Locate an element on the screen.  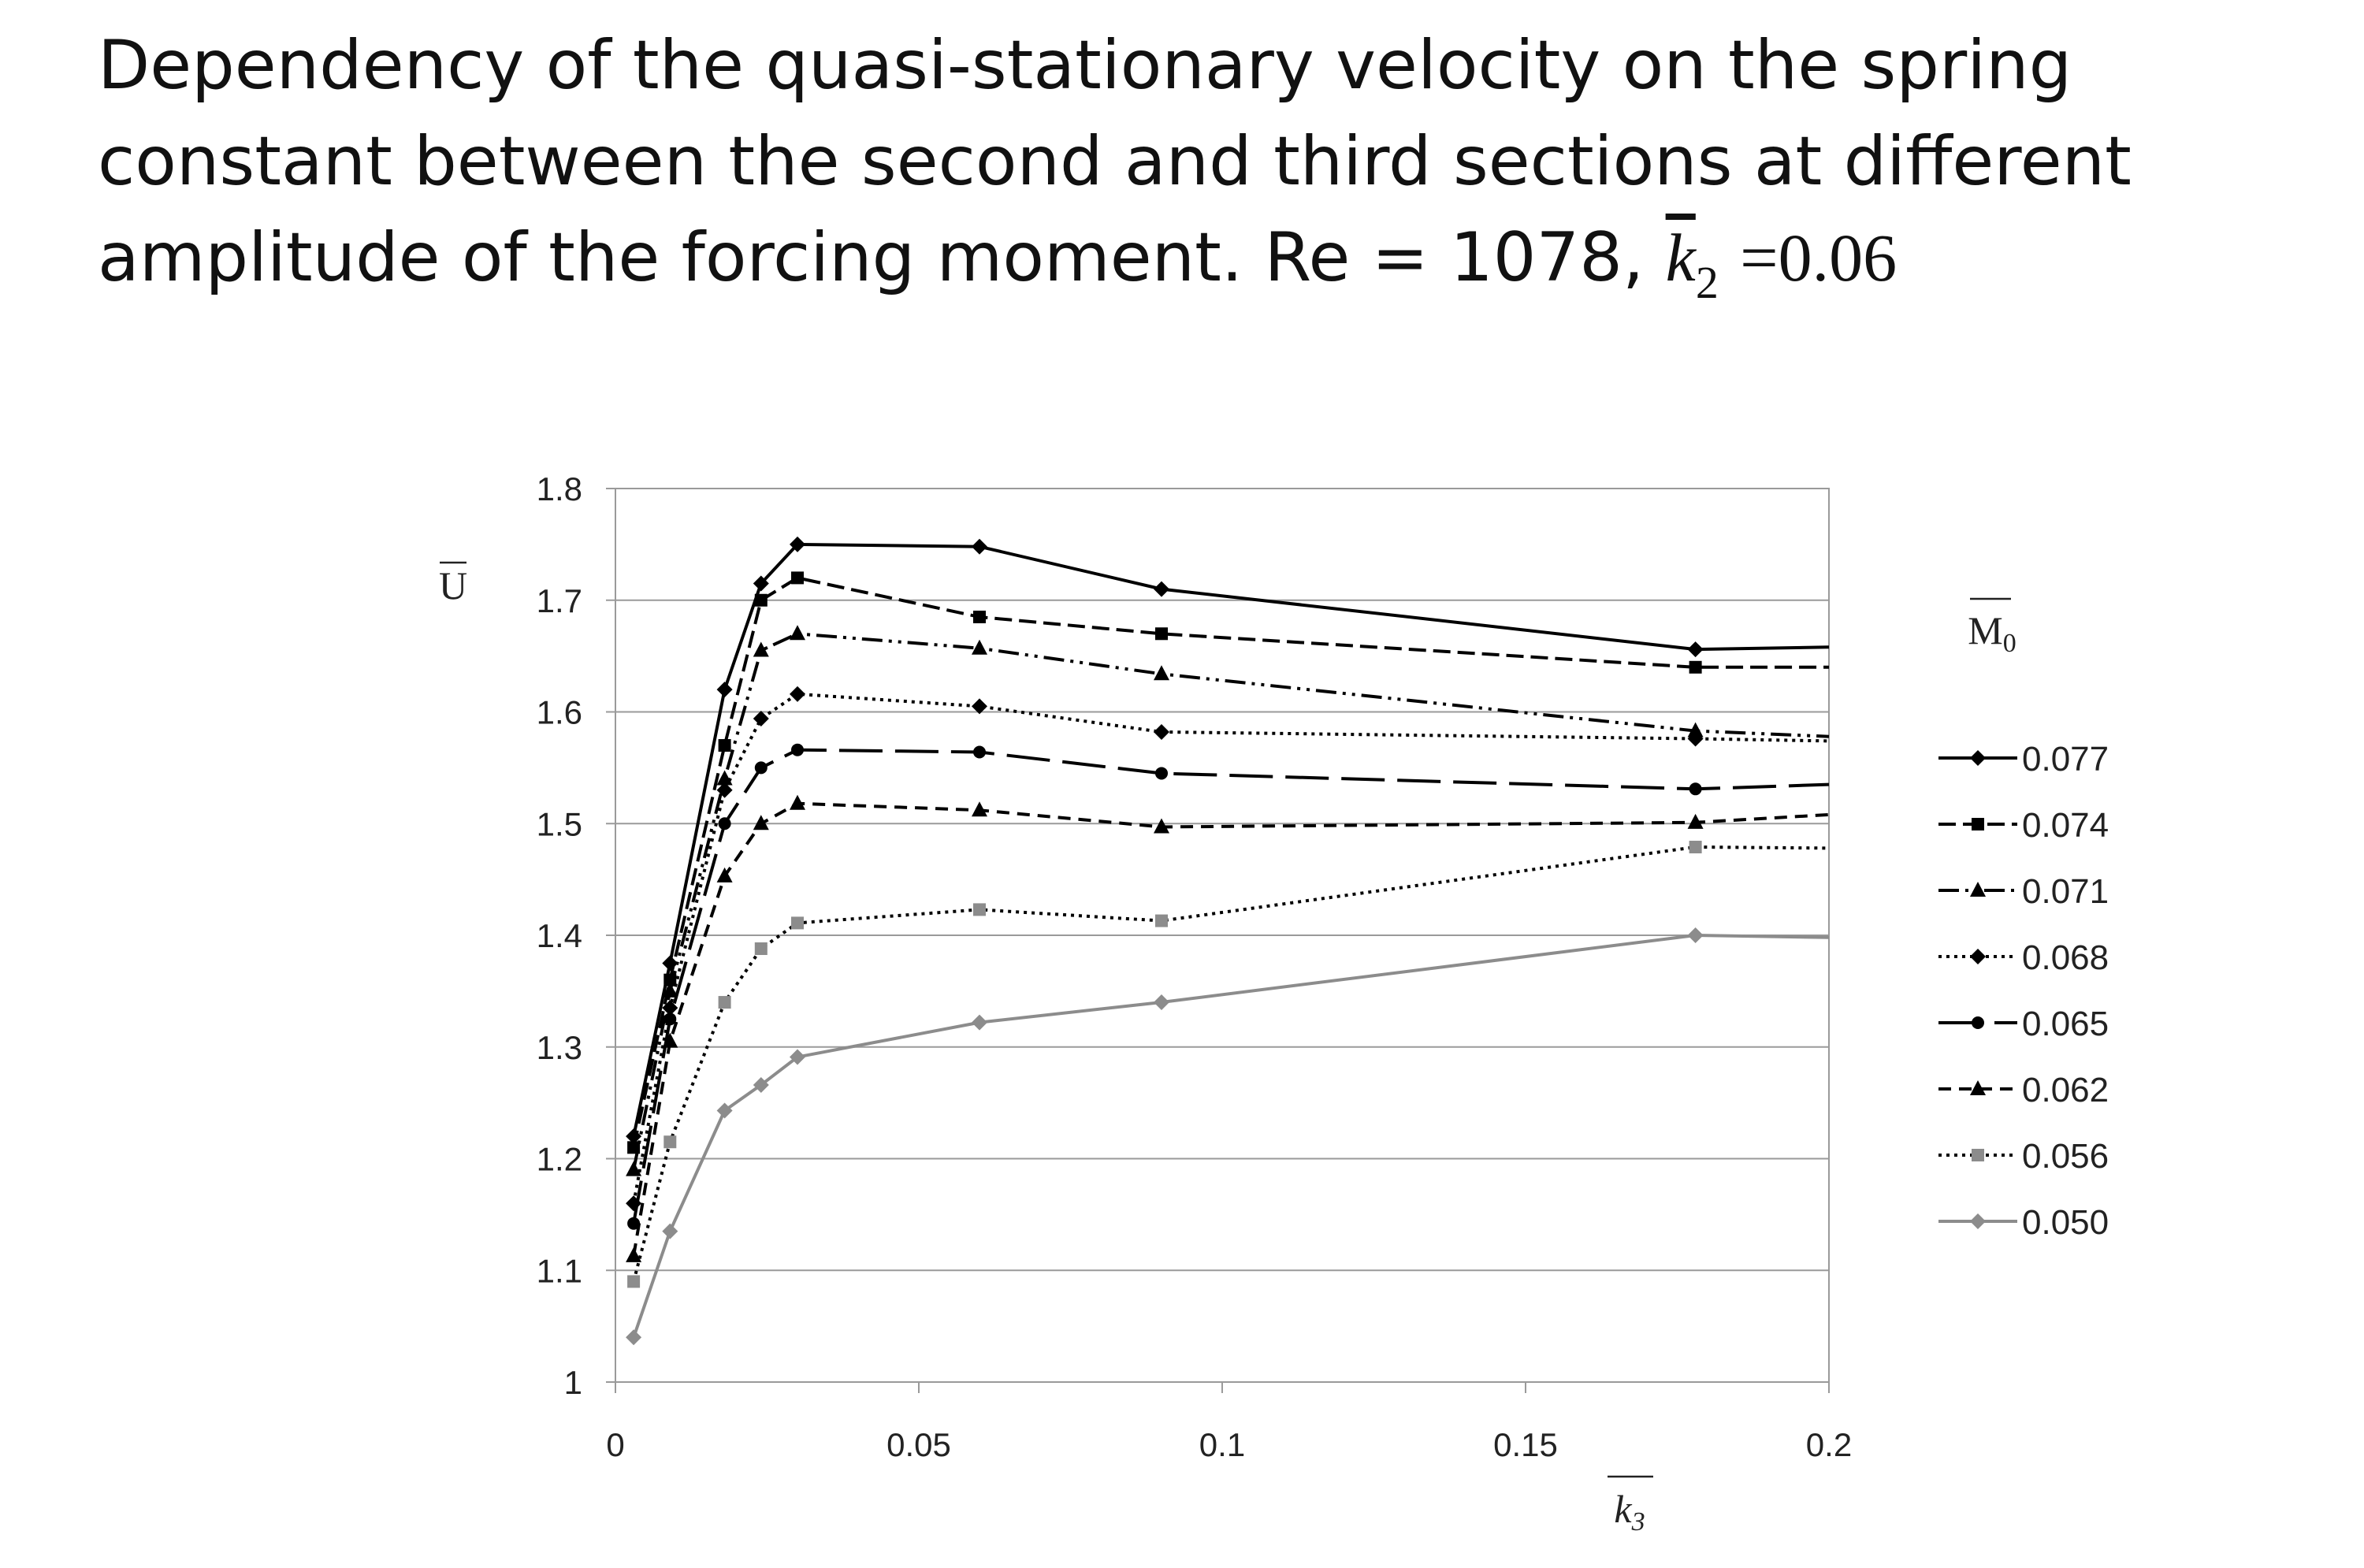
x-tick-label: 0 is located at coordinates (615, 1444).